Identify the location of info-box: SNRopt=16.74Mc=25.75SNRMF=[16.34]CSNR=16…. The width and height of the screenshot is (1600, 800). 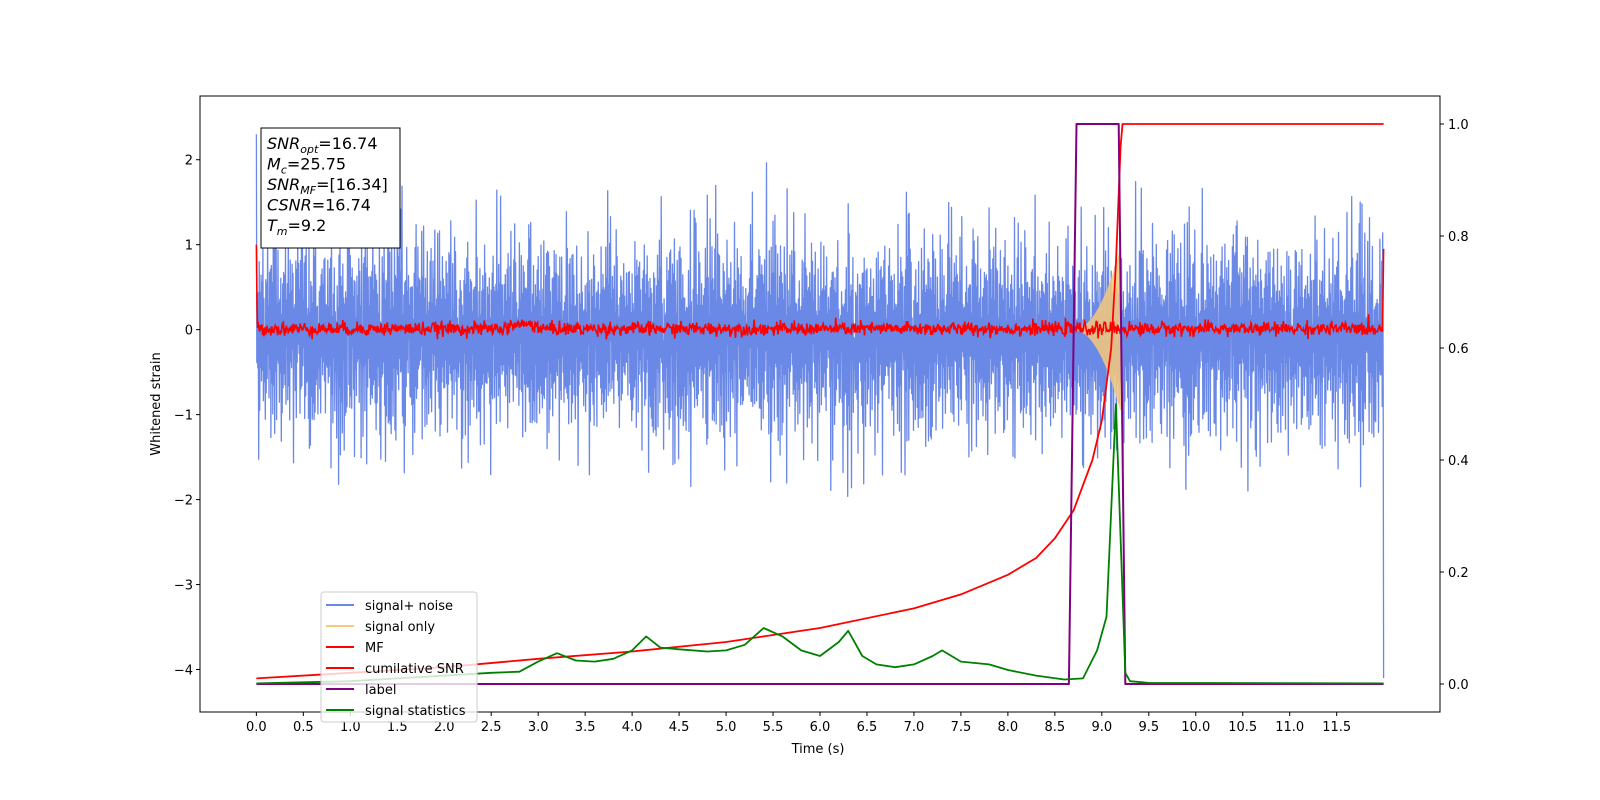
(330, 188).